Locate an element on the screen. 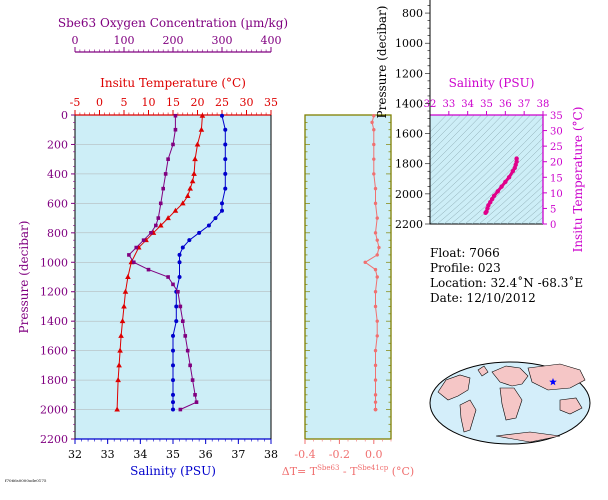  pressure-tick-label: 2000 is located at coordinates (54, 410).